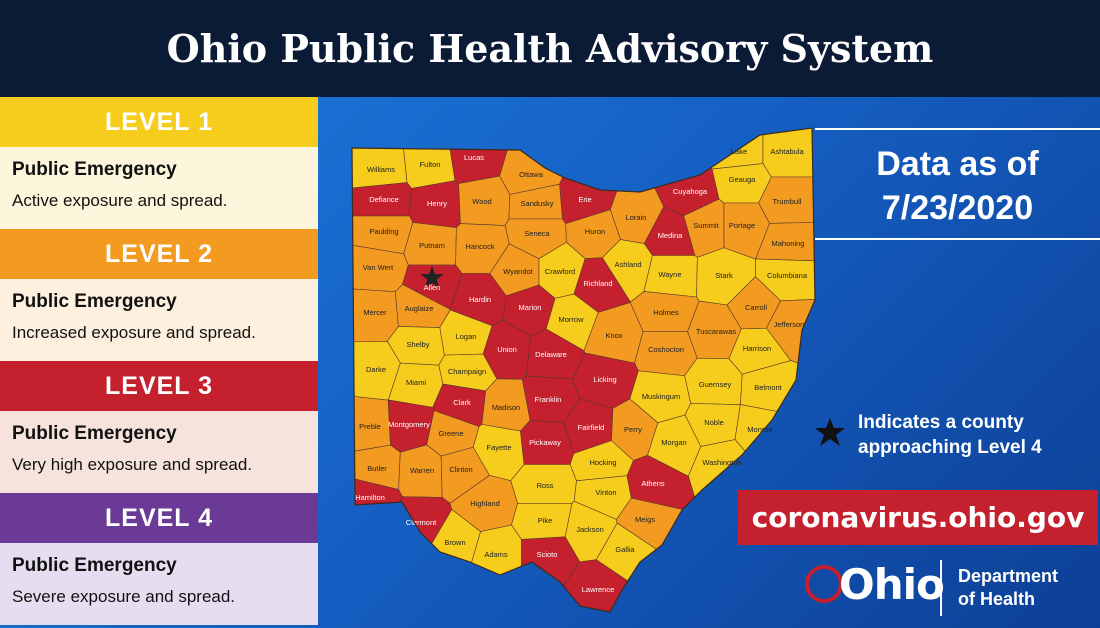 Image resolution: width=1100 pixels, height=628 pixels. Describe the element at coordinates (466, 336) in the screenshot. I see `county-label: Logan` at that location.